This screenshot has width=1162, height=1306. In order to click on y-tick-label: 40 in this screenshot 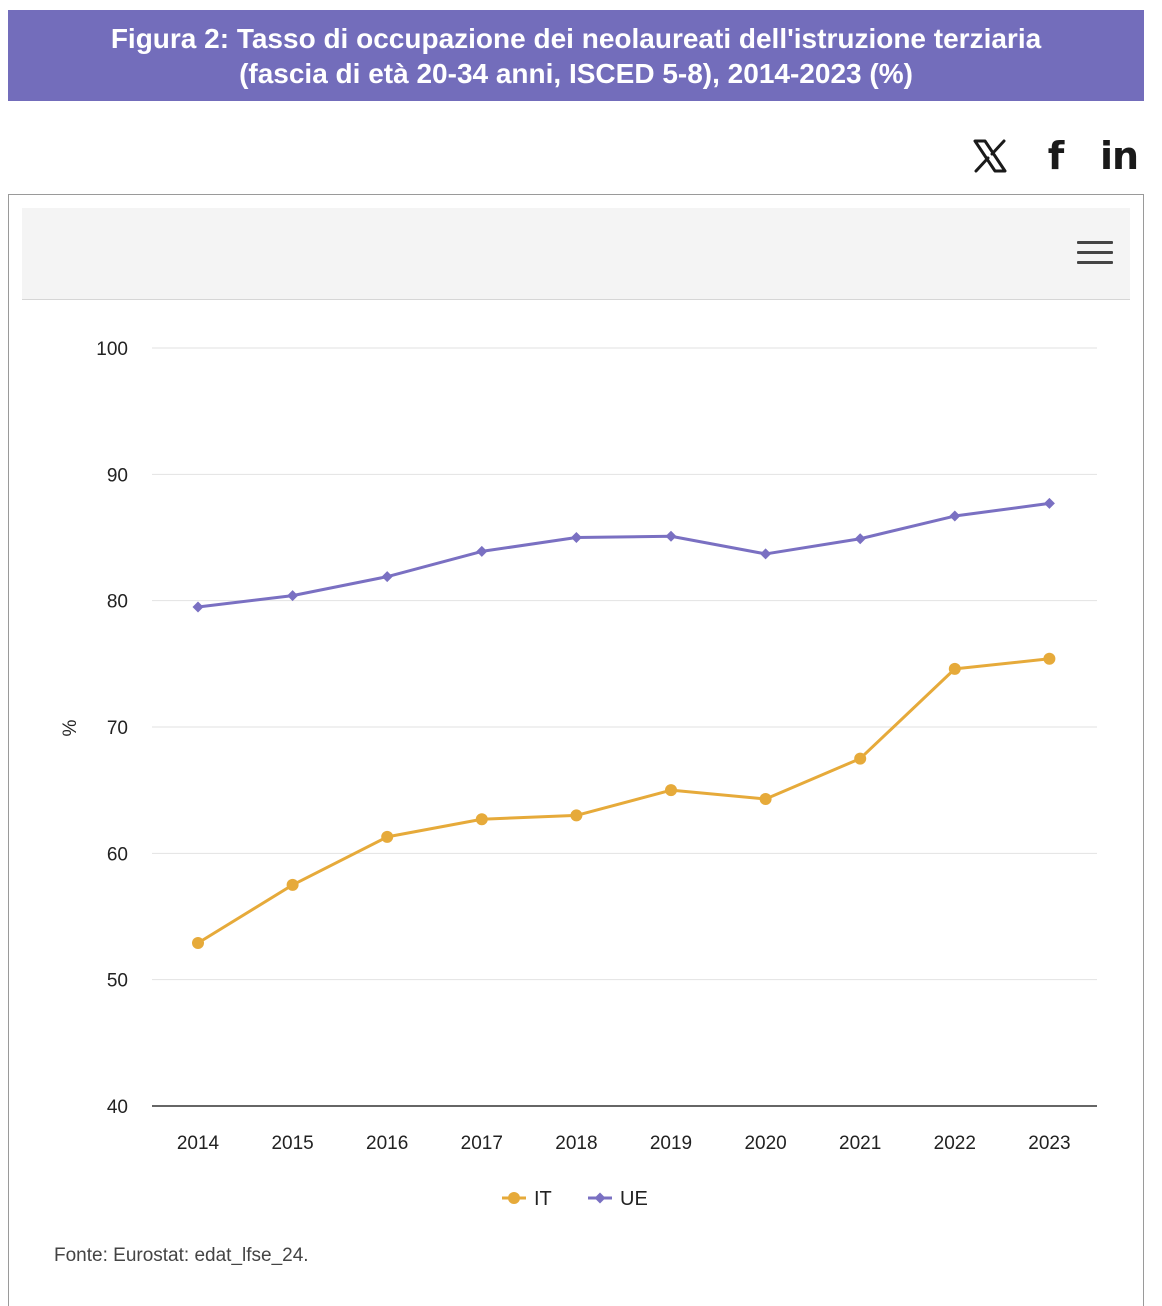, I will do `click(117, 1107)`.